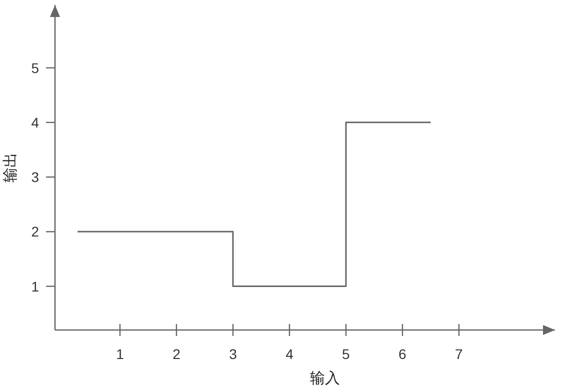 This screenshot has width=562, height=387. What do you see at coordinates (35, 232) in the screenshot?
I see `y-tick-label: 2` at bounding box center [35, 232].